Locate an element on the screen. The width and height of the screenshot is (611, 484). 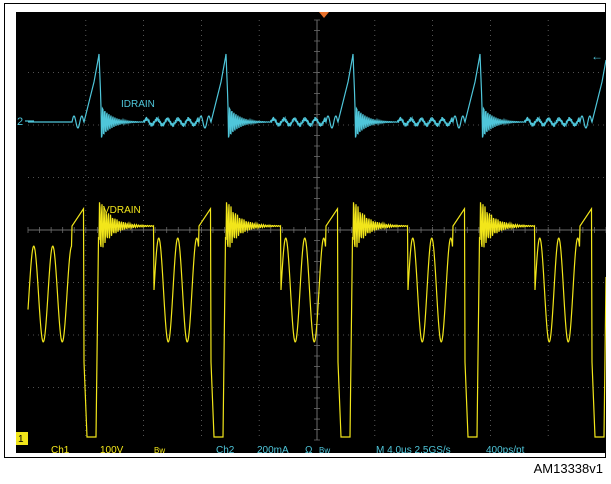
record-length-readout: 400ps/pt is located at coordinates (505, 449).